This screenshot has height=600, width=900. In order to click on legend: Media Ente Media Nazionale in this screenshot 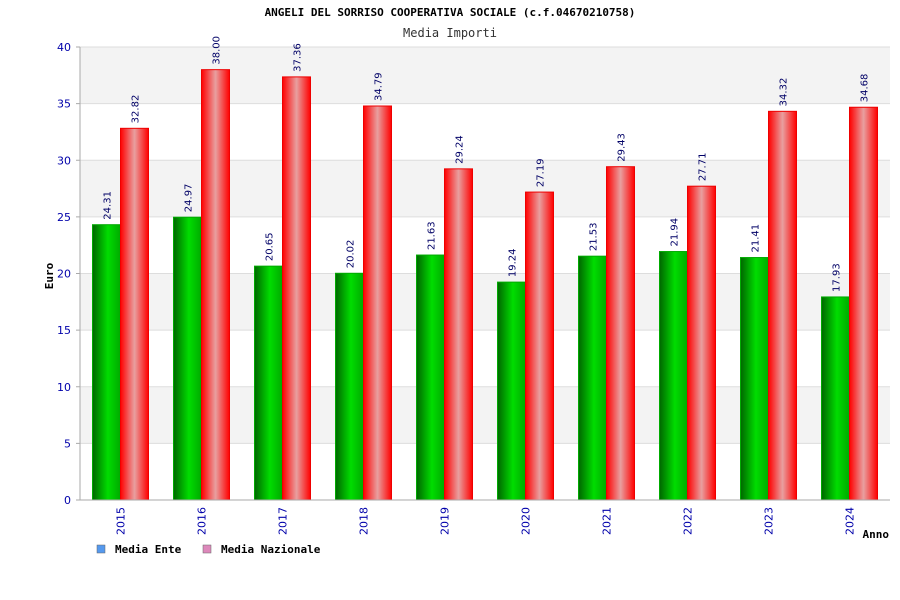, I will do `click(208, 549)`.